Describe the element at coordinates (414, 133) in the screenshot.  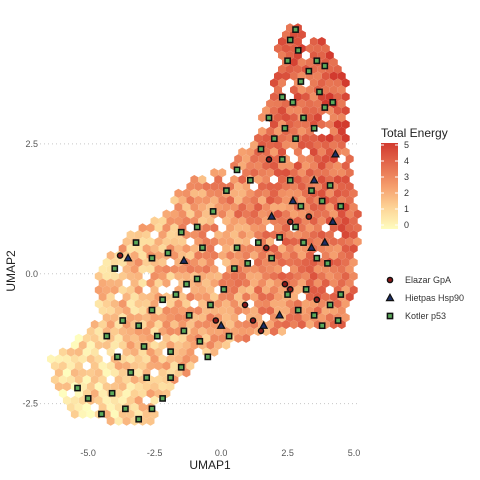
I see `colorbar-title: Total Energy` at that location.